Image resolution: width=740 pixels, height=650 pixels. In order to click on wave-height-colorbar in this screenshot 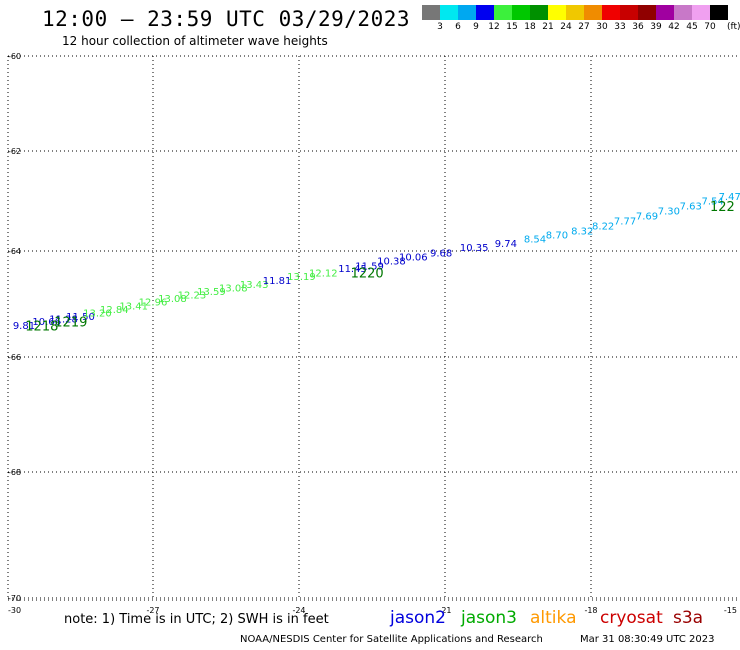, I will do `click(575, 12)`.